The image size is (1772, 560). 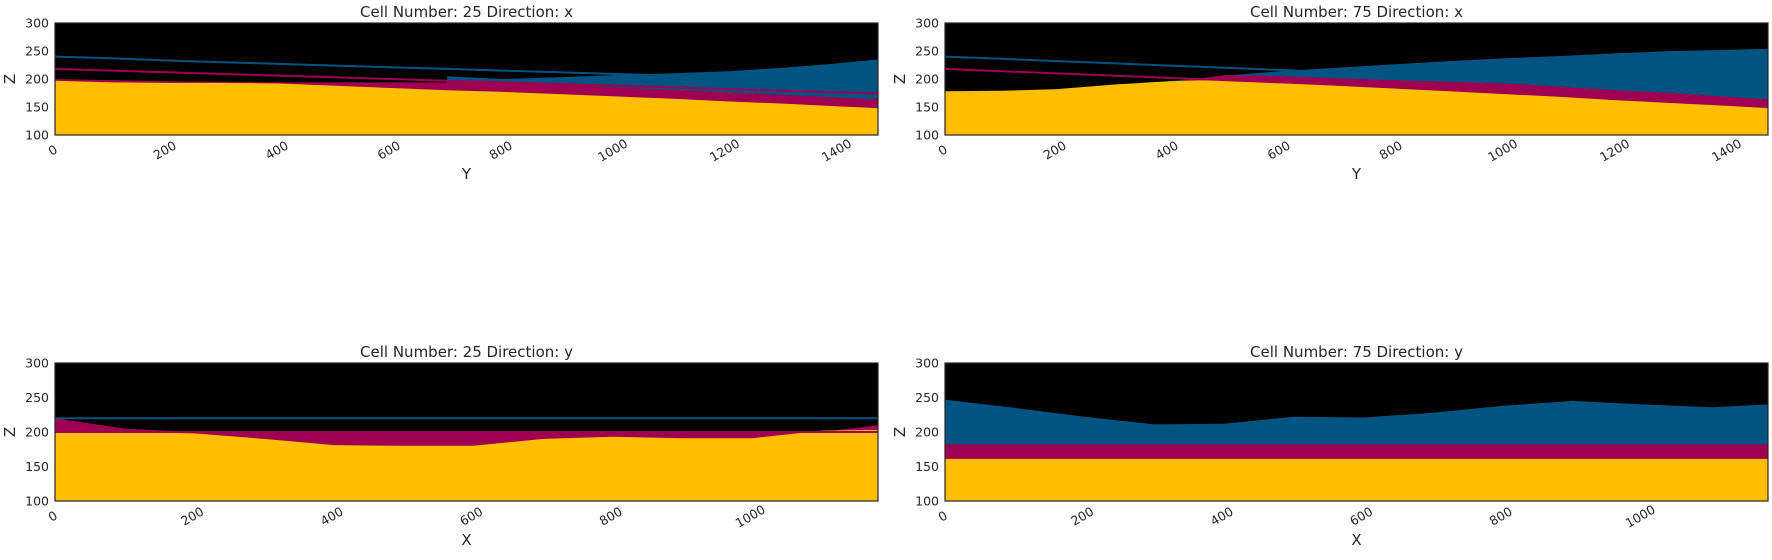 What do you see at coordinates (1356, 12) in the screenshot?
I see `subplot-title: Cell Number: 75 Direction: x` at bounding box center [1356, 12].